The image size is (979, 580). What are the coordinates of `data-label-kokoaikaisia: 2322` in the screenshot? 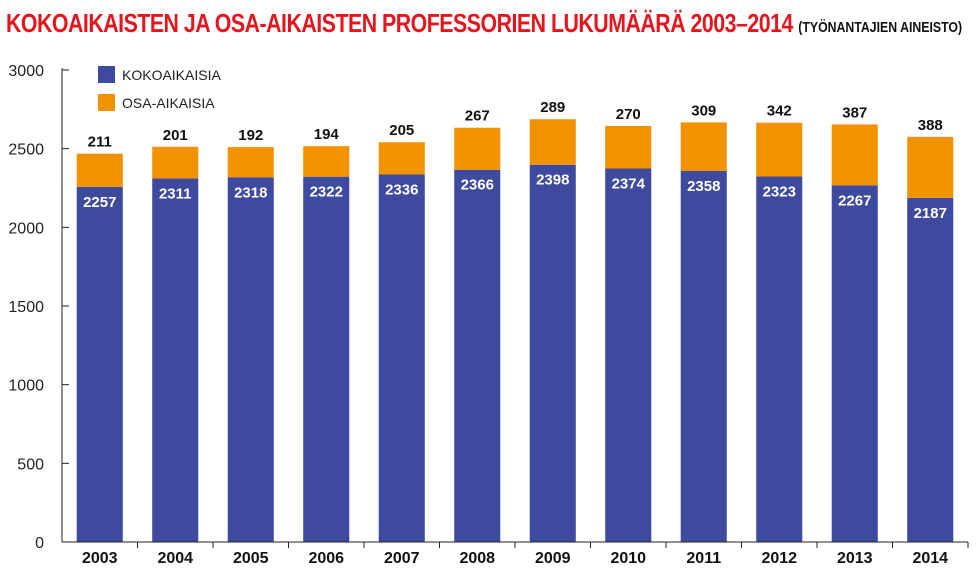 It's located at (326, 192).